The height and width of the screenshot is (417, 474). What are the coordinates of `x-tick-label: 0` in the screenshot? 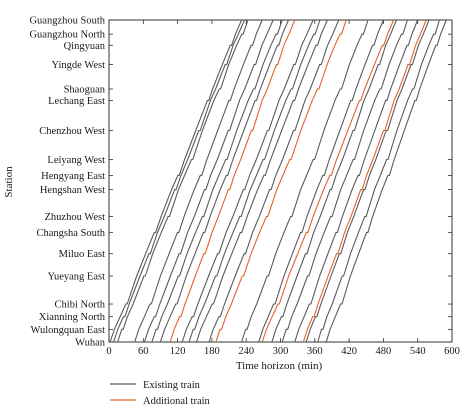 It's located at (108, 351).